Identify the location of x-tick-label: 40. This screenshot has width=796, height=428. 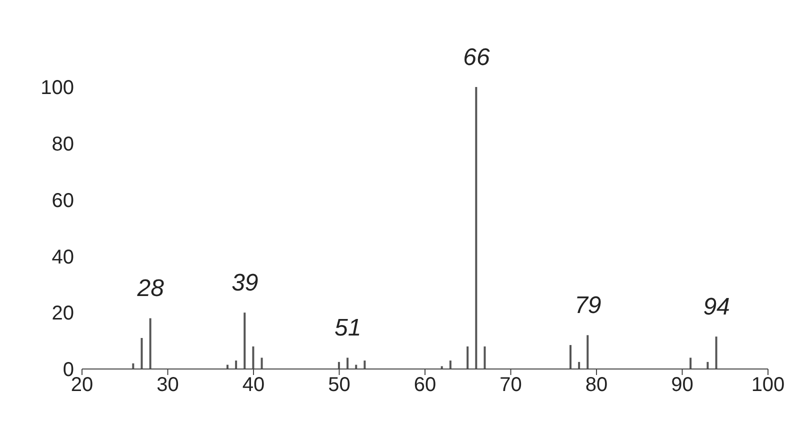
(253, 385).